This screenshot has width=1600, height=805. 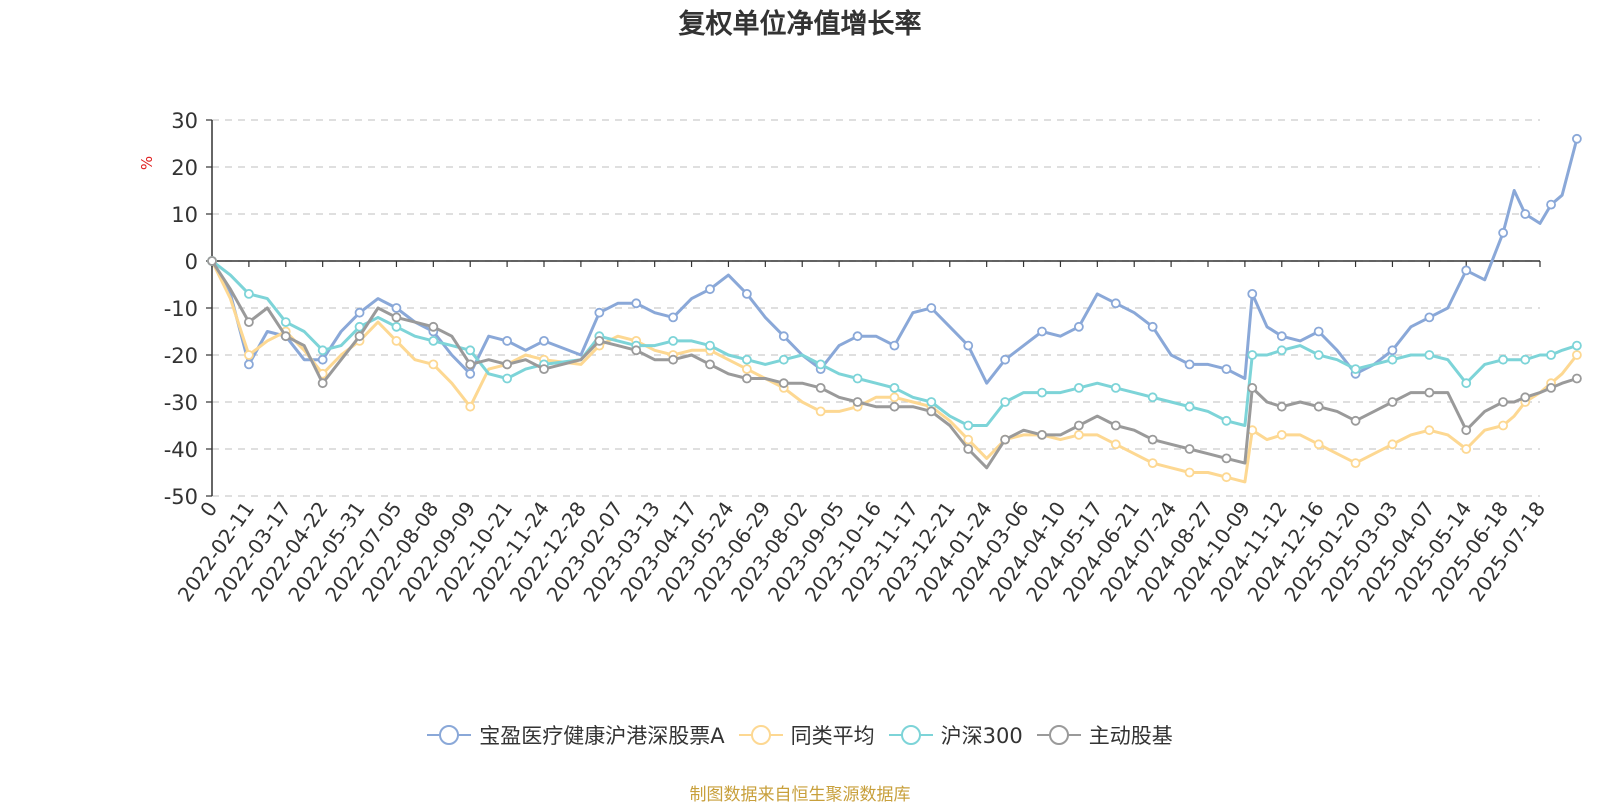 I want to click on x-tick-label: 0, so click(x=208, y=509).